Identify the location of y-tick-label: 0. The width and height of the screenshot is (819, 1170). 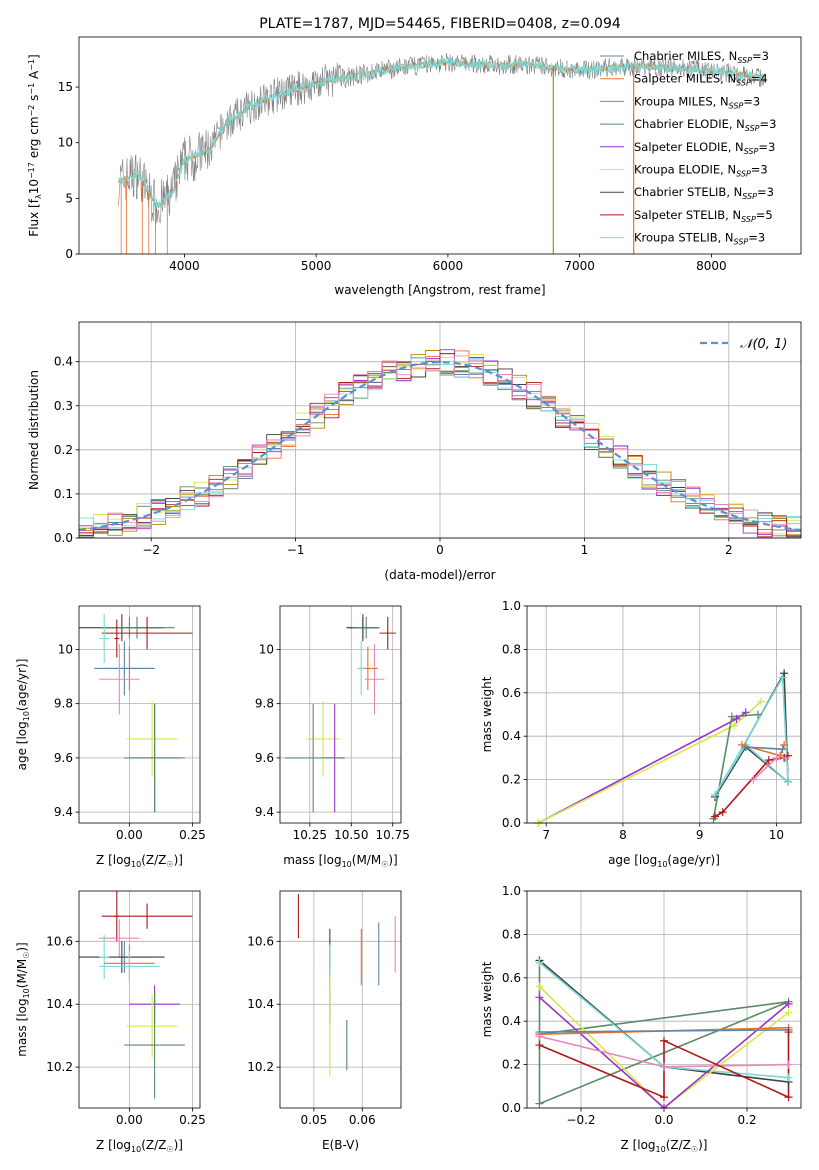
(69, 254).